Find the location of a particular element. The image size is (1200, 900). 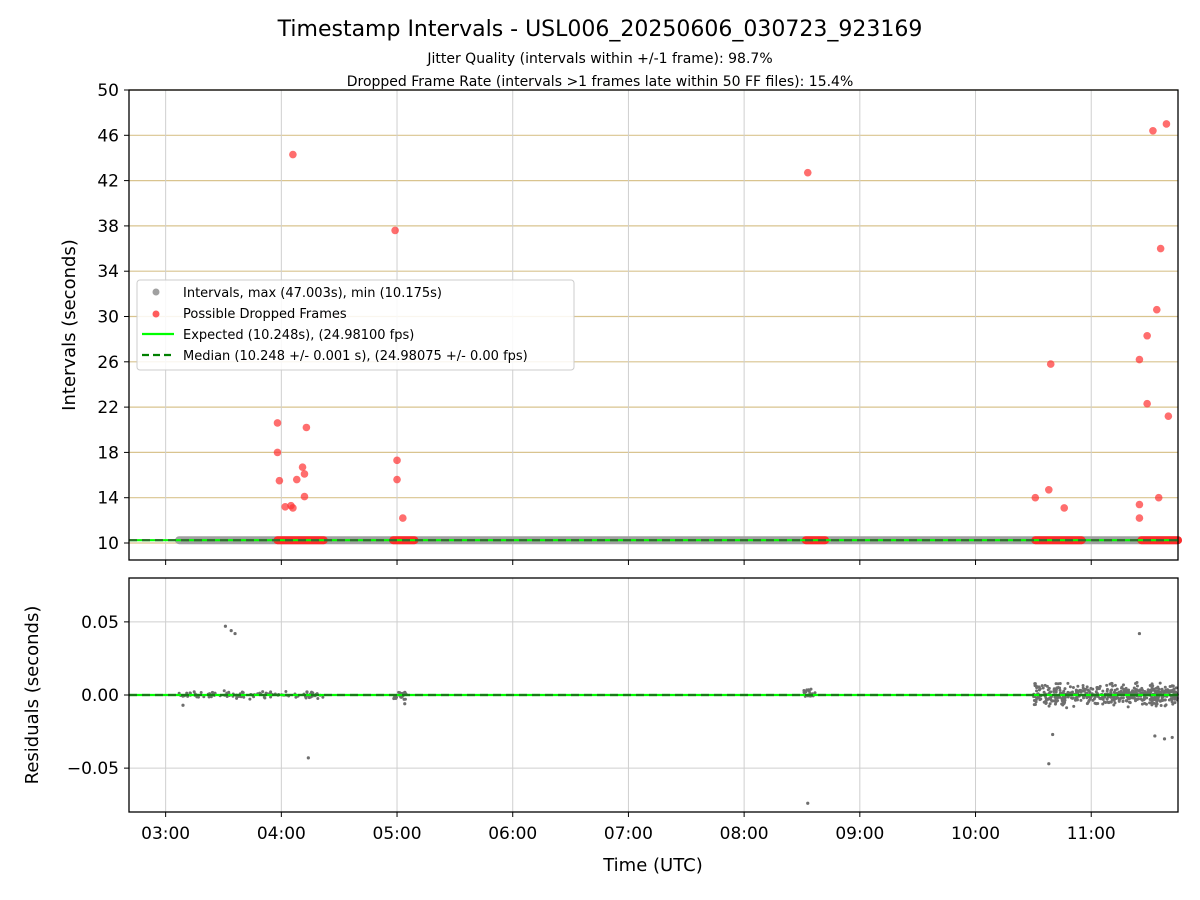

legend-marker-intervals is located at coordinates (156, 292).